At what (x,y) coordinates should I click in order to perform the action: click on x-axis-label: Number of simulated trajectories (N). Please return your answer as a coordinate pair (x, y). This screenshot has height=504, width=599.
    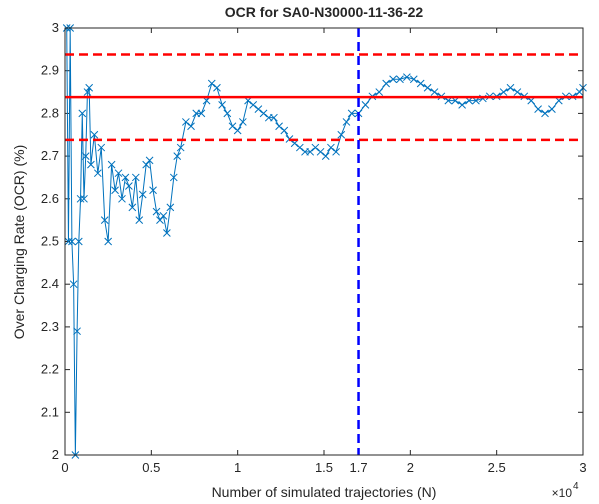
    Looking at the image, I should click on (324, 492).